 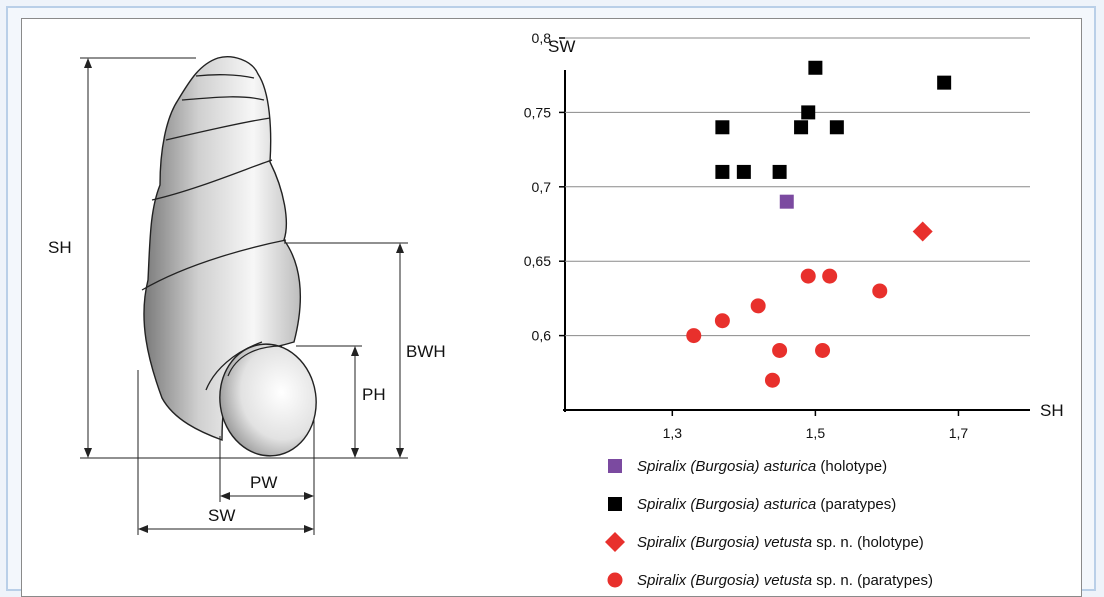 What do you see at coordinates (309, 529) in the screenshot?
I see `sw-arrow-right` at bounding box center [309, 529].